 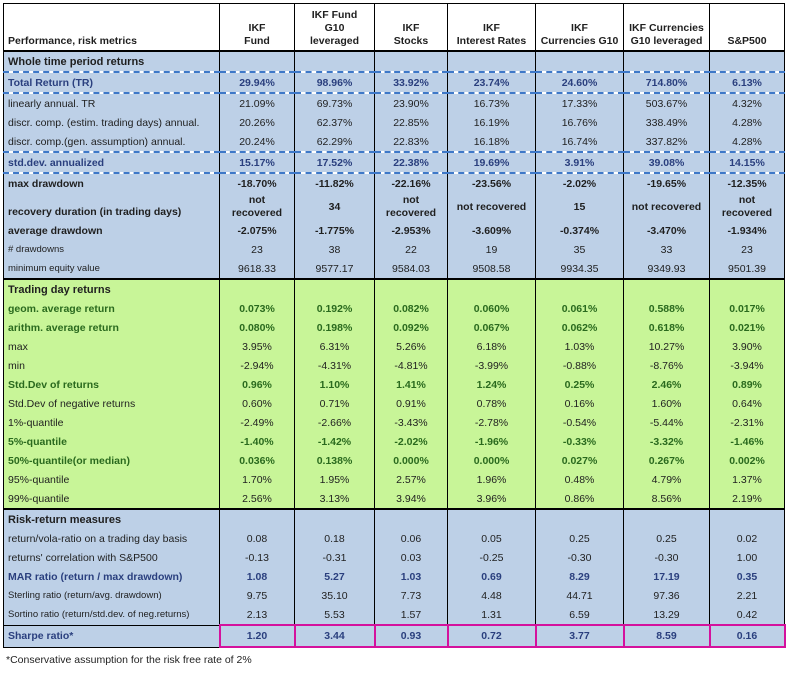 I want to click on value-cell: -1.46%, so click(x=747, y=441).